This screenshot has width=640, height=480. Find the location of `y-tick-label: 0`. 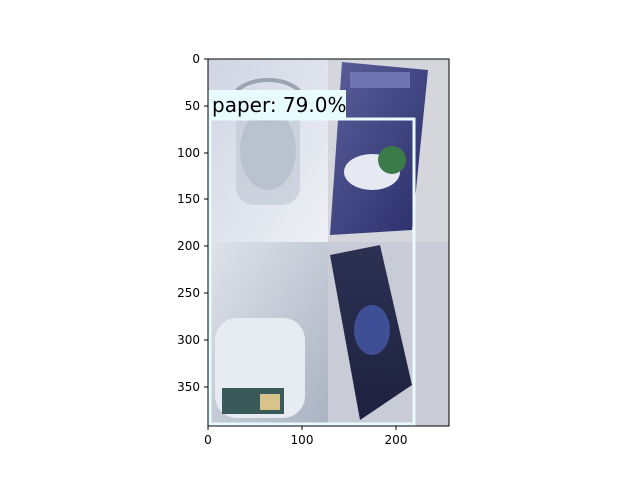

y-tick-label: 0 is located at coordinates (196, 59).